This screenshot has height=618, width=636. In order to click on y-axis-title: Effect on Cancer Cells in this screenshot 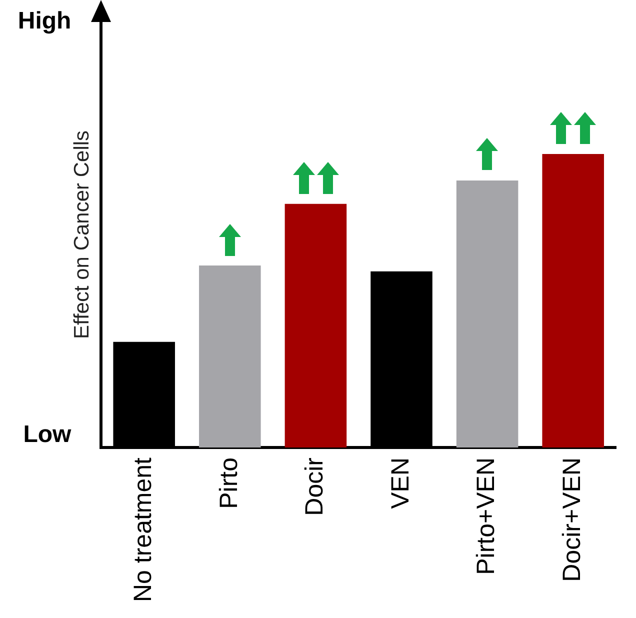, I will do `click(82, 235)`.